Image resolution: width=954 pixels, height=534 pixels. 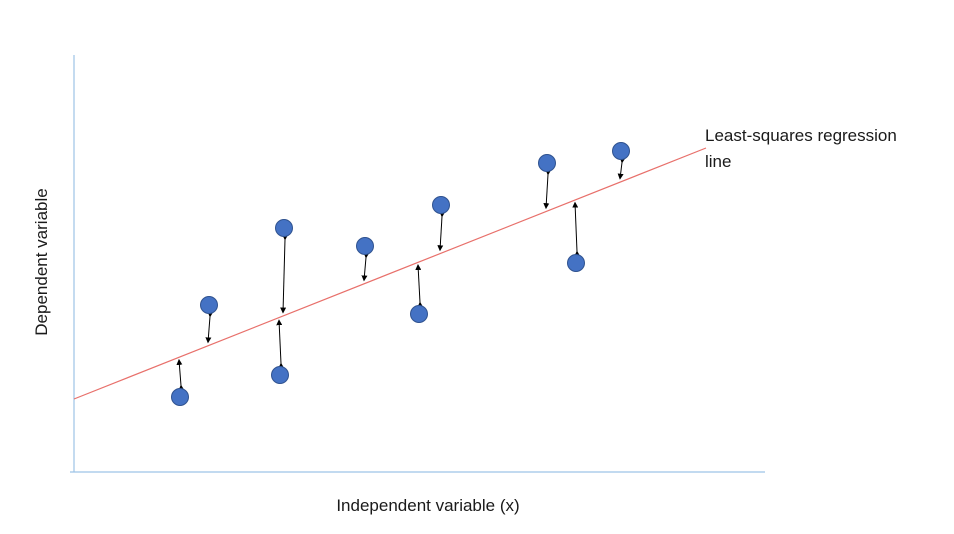 I want to click on regression-line-label-line2: line, so click(x=718, y=161).